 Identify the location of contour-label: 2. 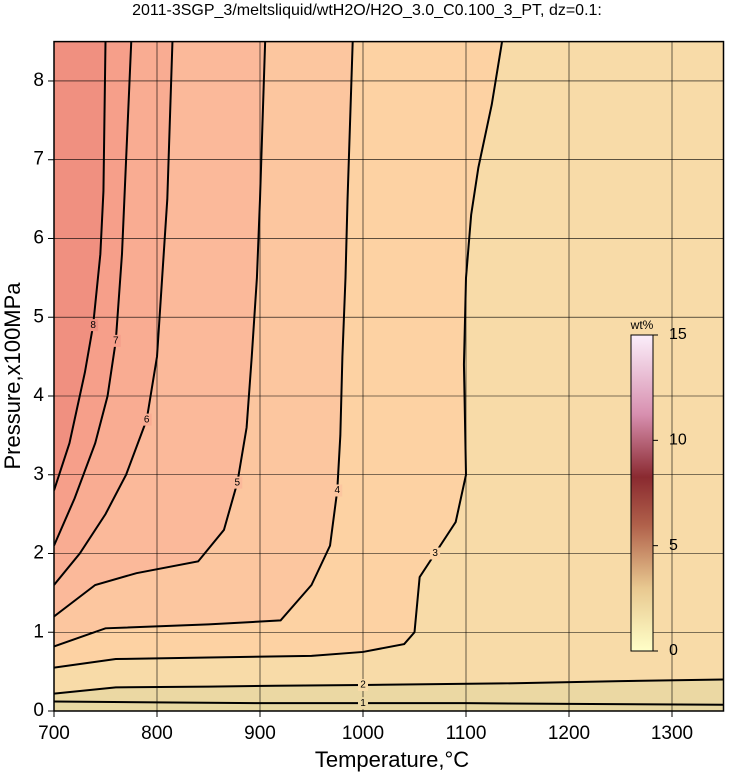
(363, 685).